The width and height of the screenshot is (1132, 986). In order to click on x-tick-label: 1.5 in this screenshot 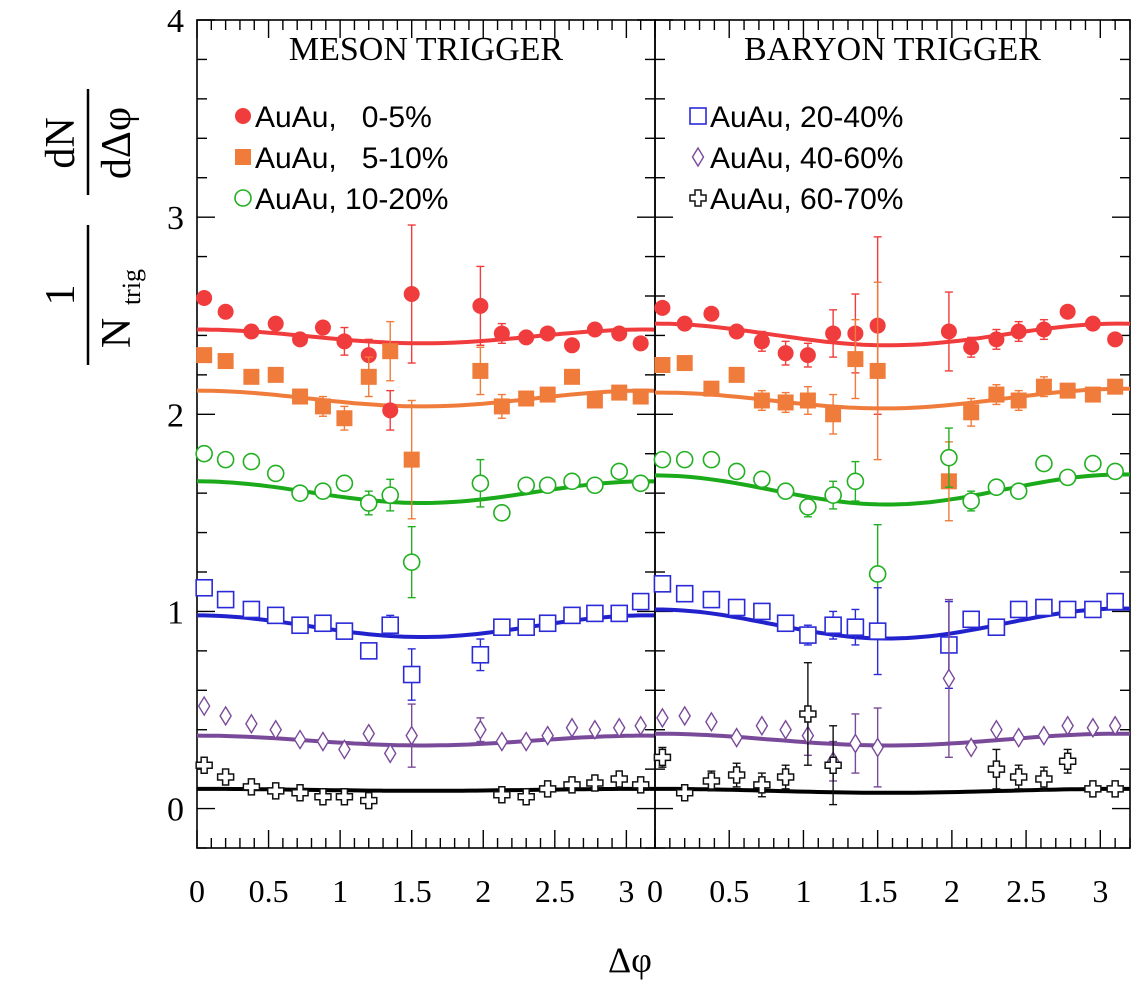, I will do `click(878, 891)`.